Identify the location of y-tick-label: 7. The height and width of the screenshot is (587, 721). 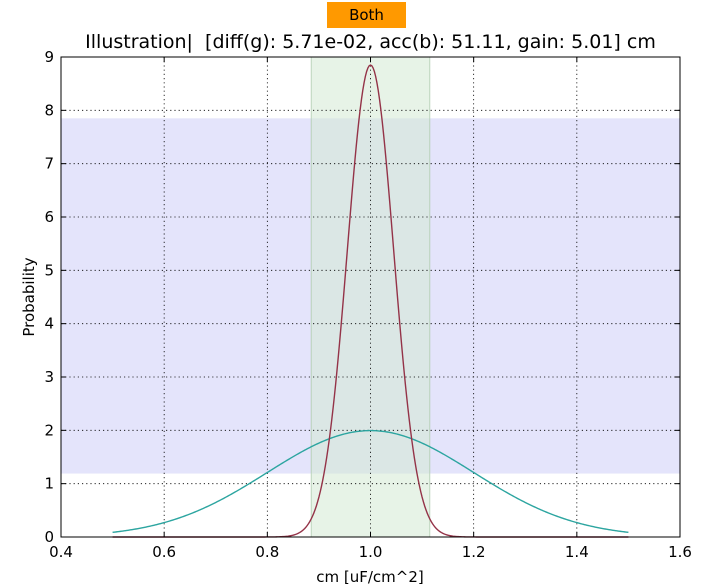
(49, 164).